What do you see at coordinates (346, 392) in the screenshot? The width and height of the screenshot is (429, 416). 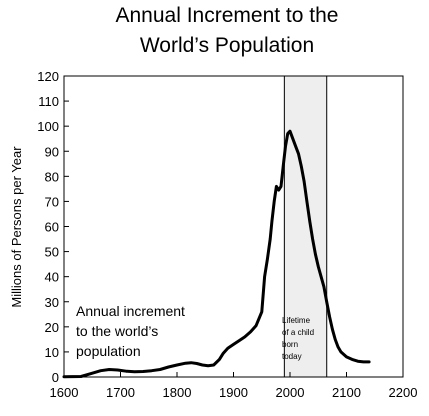 I see `x-tick-label: 2100` at bounding box center [346, 392].